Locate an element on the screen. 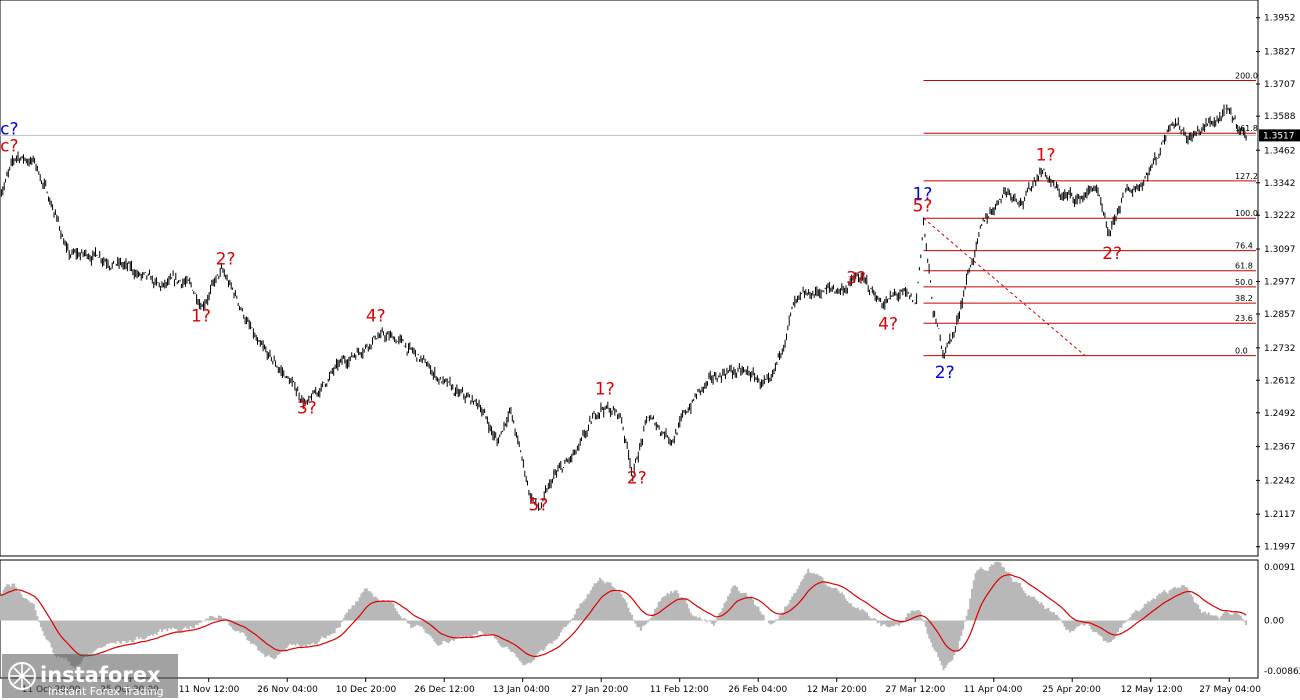 The height and width of the screenshot is (700, 1300). y-tick-label: 1.1997 is located at coordinates (1280, 548).